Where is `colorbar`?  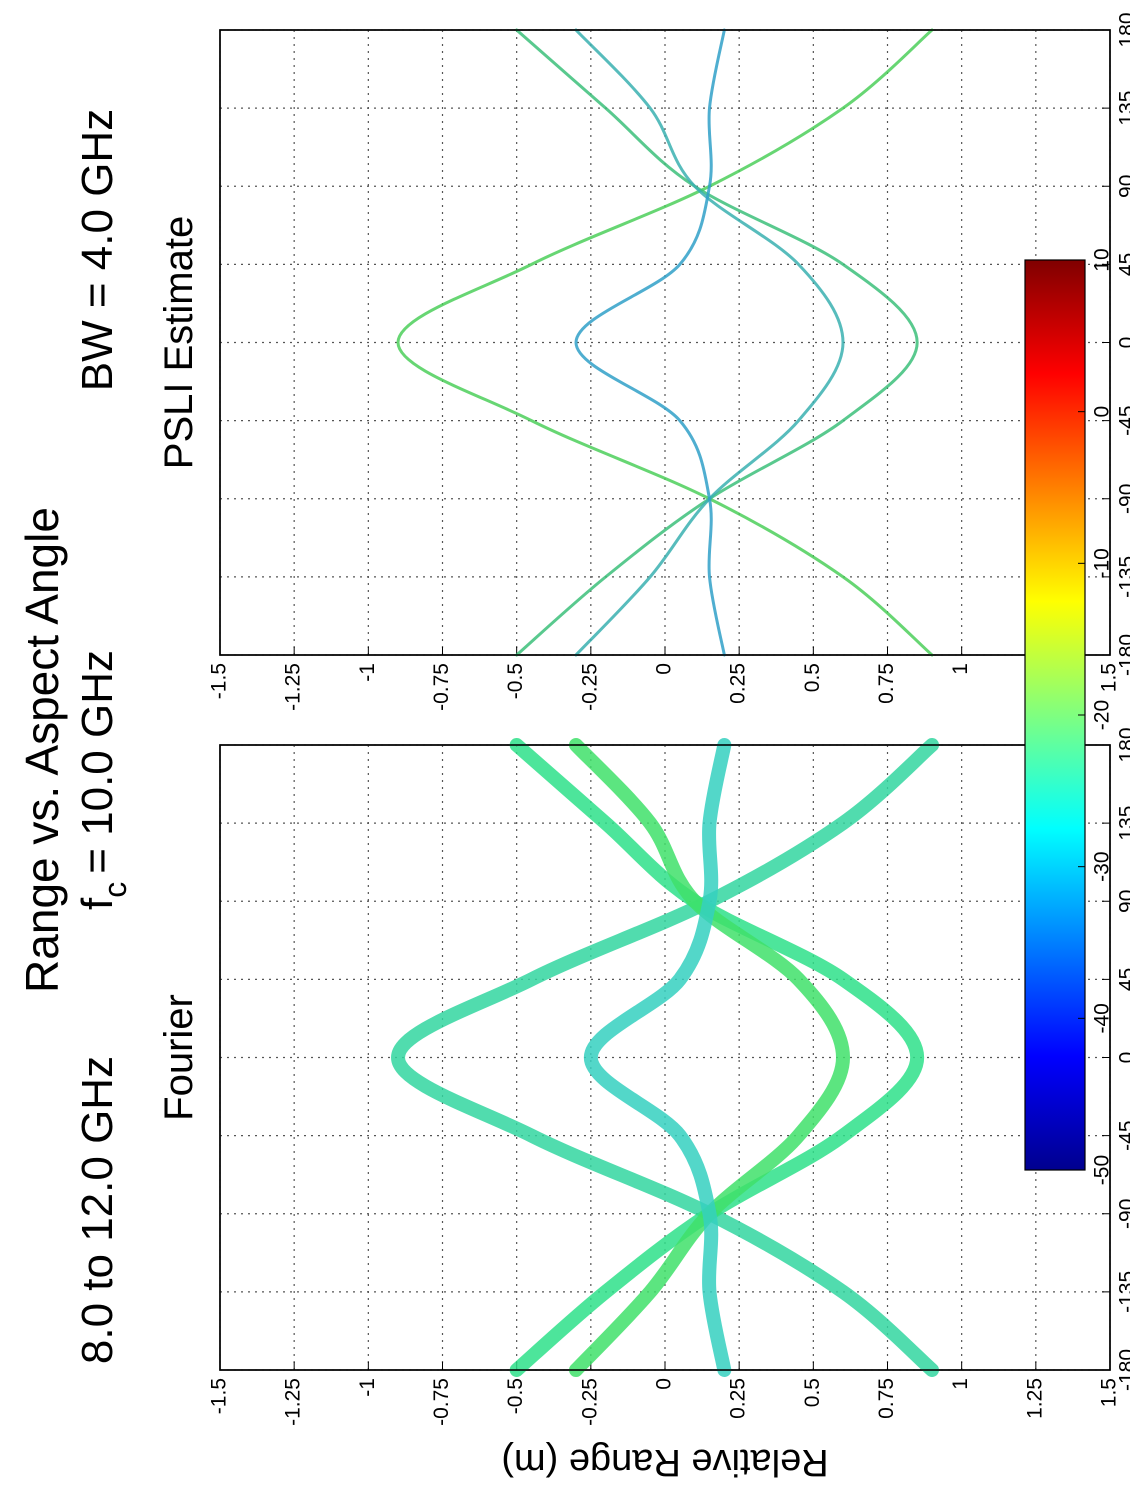
colorbar is located at coordinates (1055, 715).